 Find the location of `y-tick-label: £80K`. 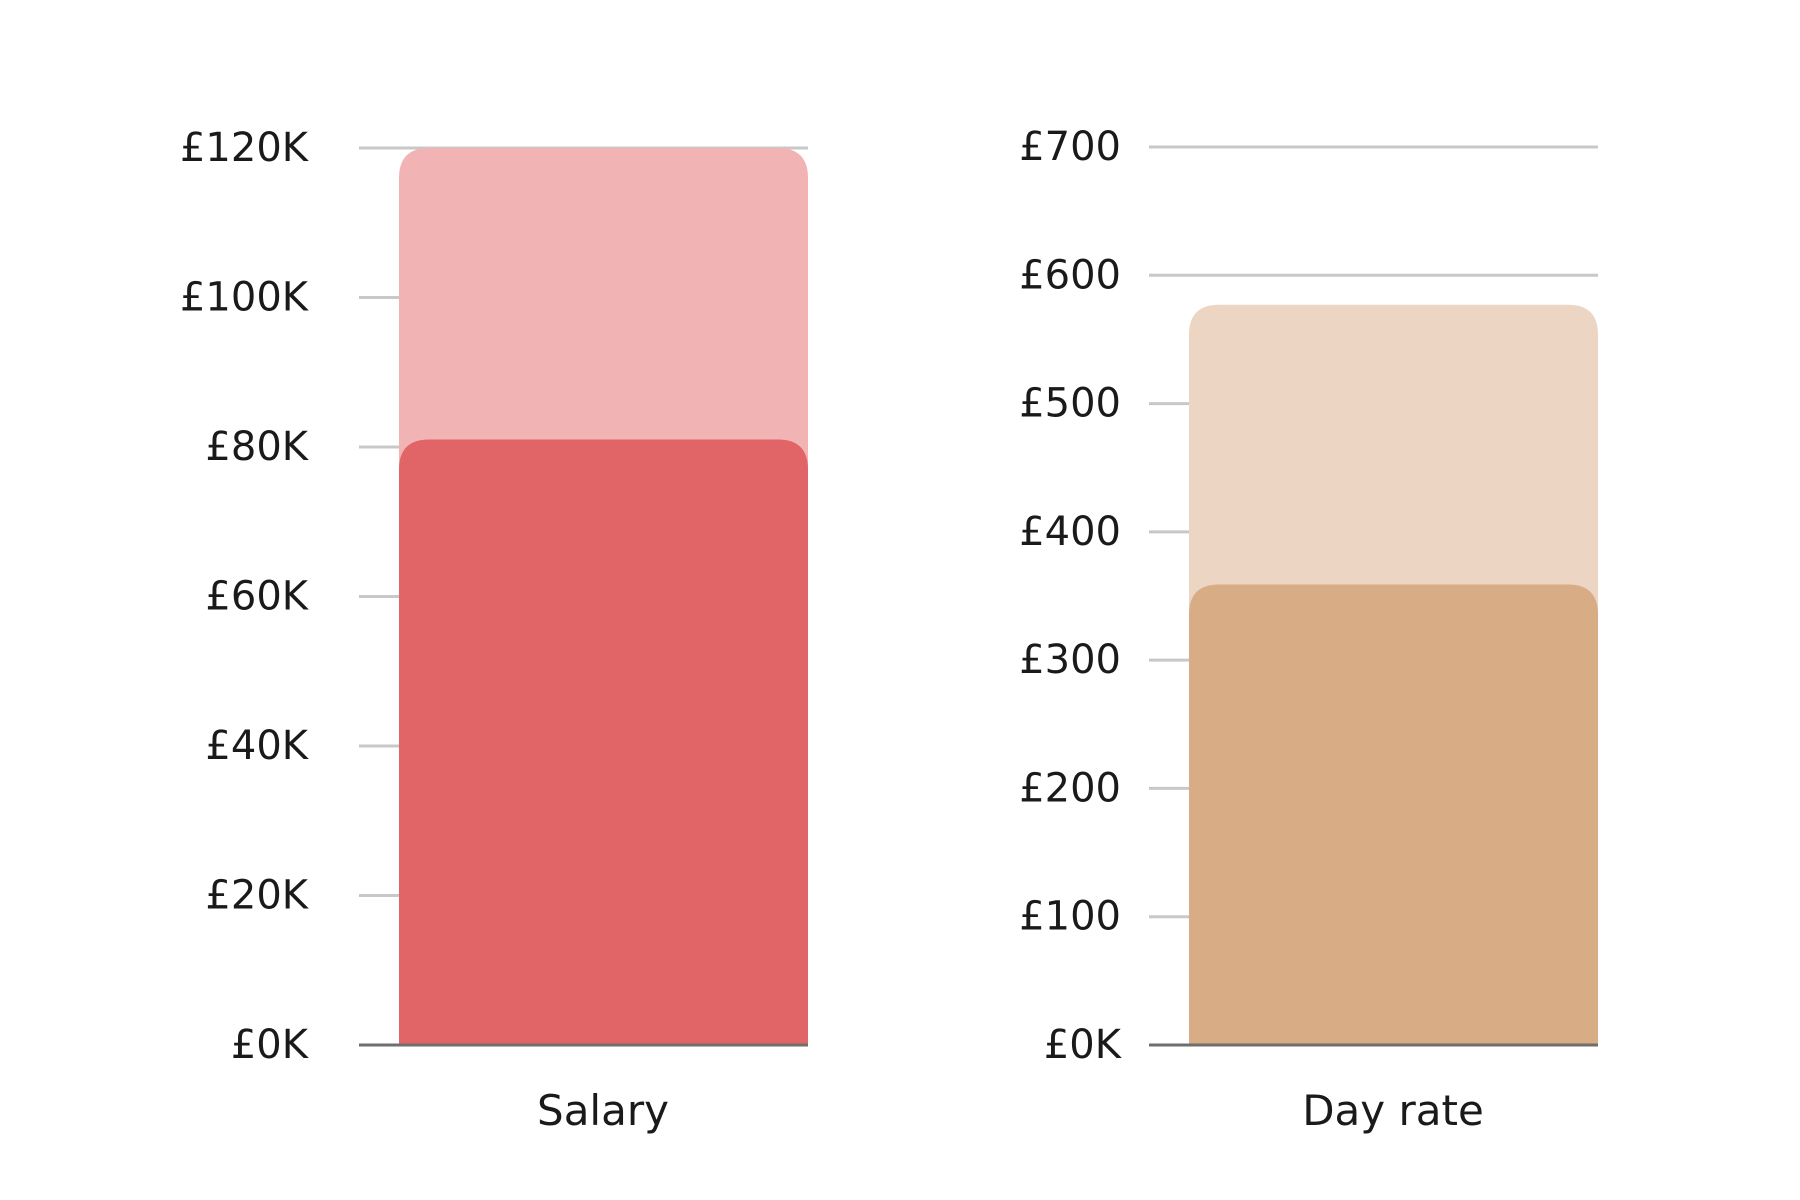

y-tick-label: £80K is located at coordinates (257, 447).